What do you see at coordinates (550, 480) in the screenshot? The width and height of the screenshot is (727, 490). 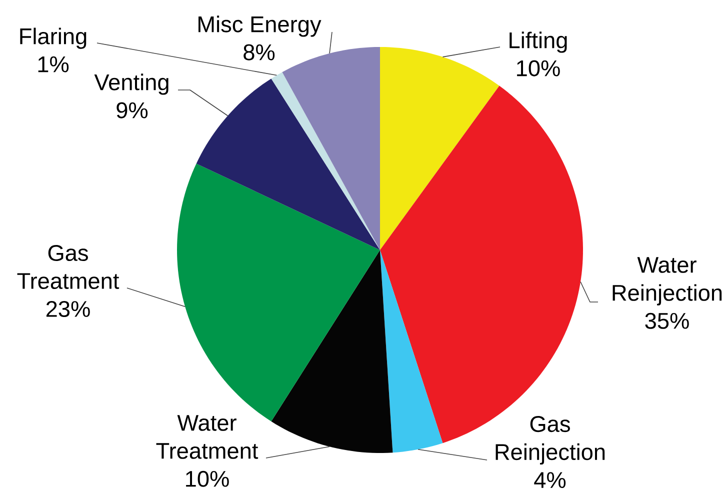 I see `data-label: 4%` at bounding box center [550, 480].